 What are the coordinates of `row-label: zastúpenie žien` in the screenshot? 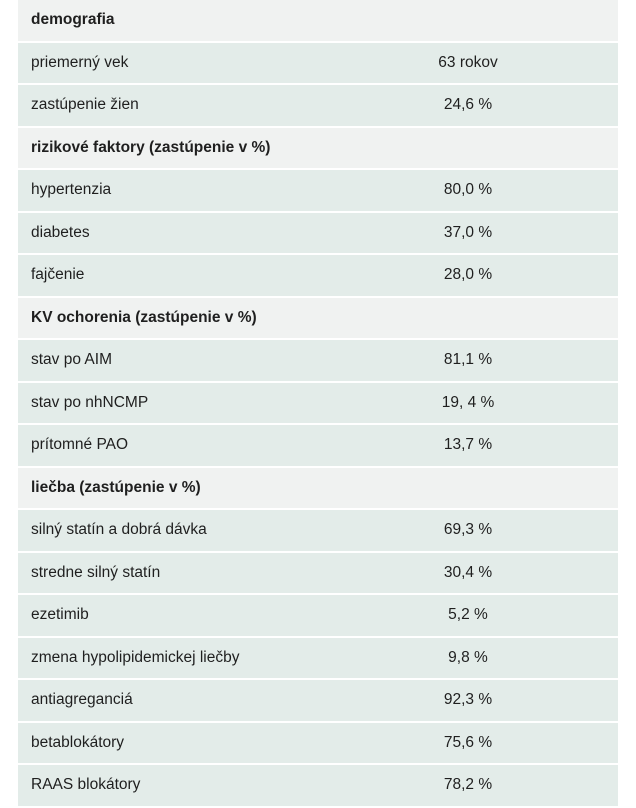 It's located at (168, 106).